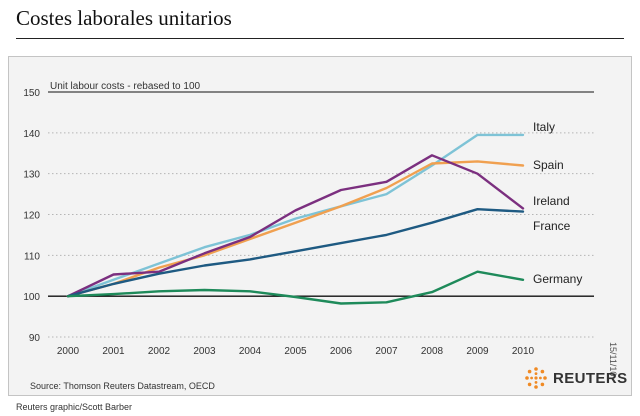 This screenshot has height=416, width=640. I want to click on series-label-france: France, so click(552, 226).